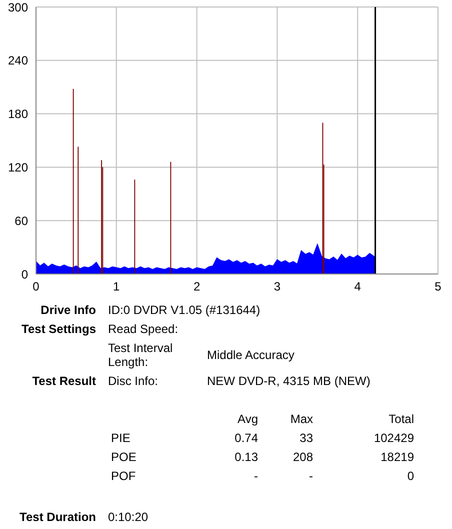  What do you see at coordinates (121, 438) in the screenshot?
I see `text: PIE` at bounding box center [121, 438].